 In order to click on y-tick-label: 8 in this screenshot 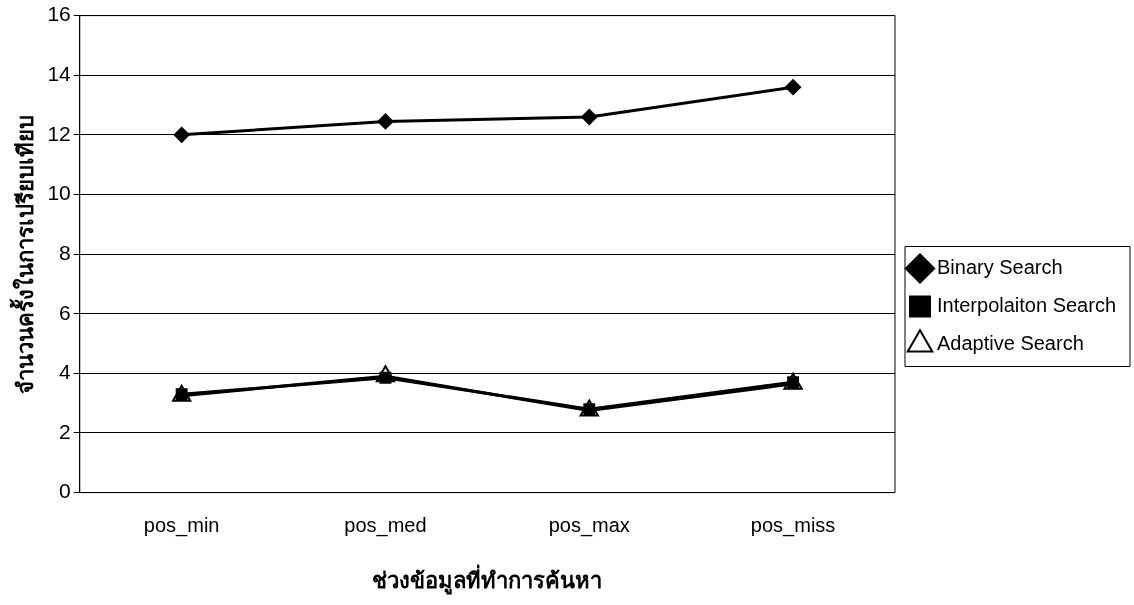, I will do `click(65, 252)`.